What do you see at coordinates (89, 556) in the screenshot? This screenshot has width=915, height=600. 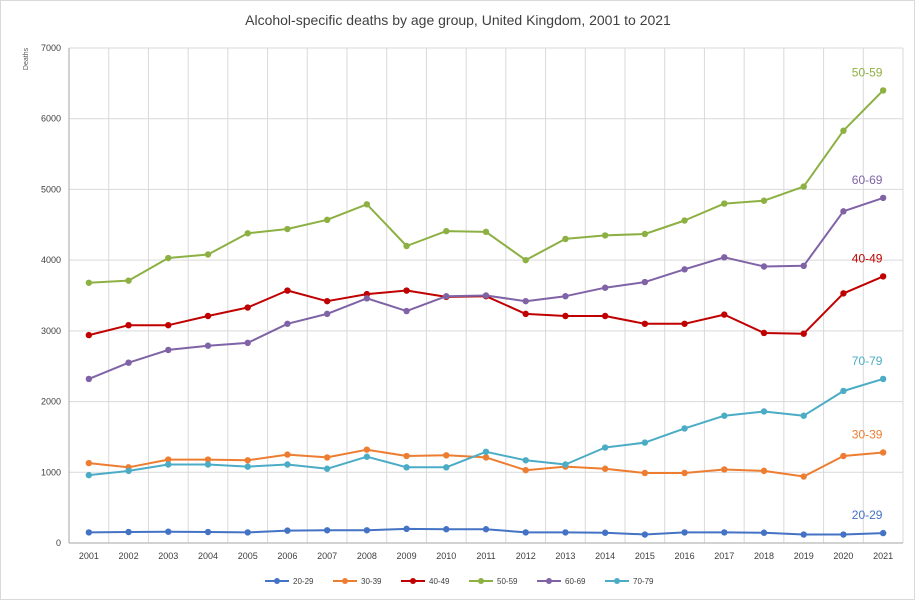 I see `x-tick-label: 2001` at bounding box center [89, 556].